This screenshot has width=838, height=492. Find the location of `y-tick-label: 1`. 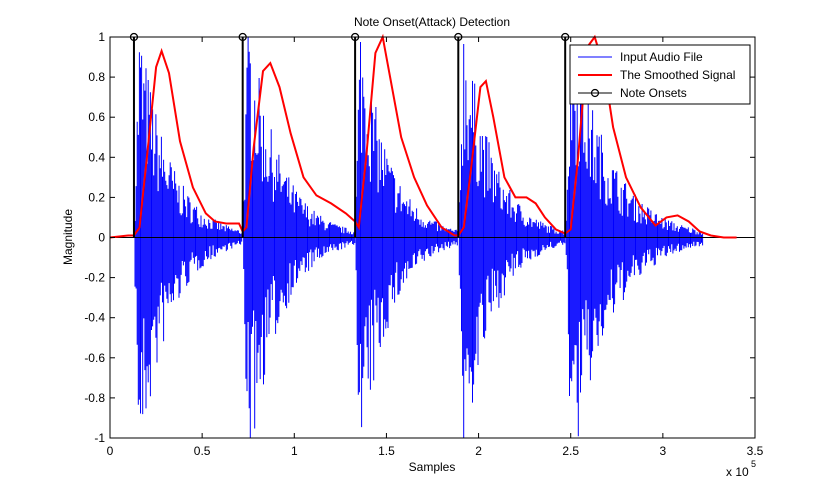

y-tick-label: 1 is located at coordinates (101, 37).